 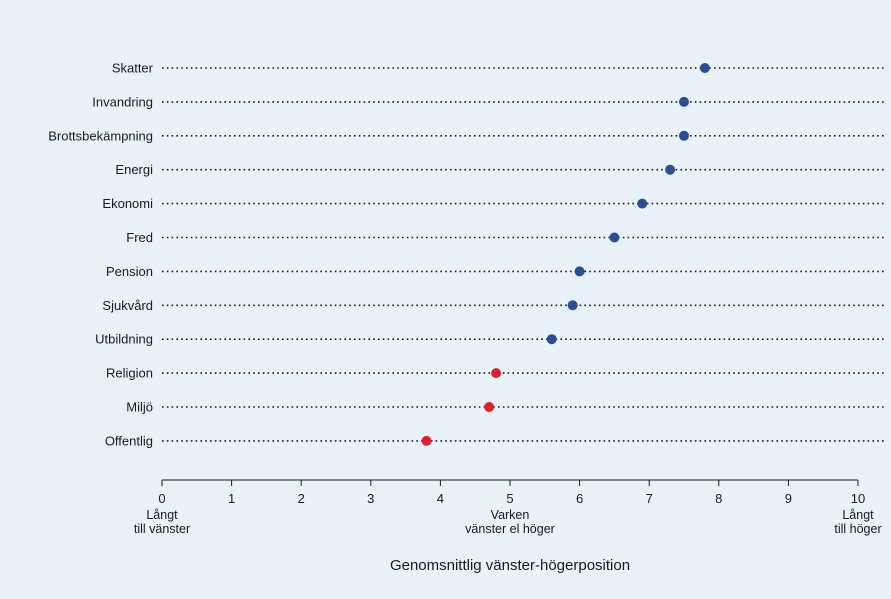 What do you see at coordinates (857, 529) in the screenshot?
I see `x-anchor-label: till höger` at bounding box center [857, 529].